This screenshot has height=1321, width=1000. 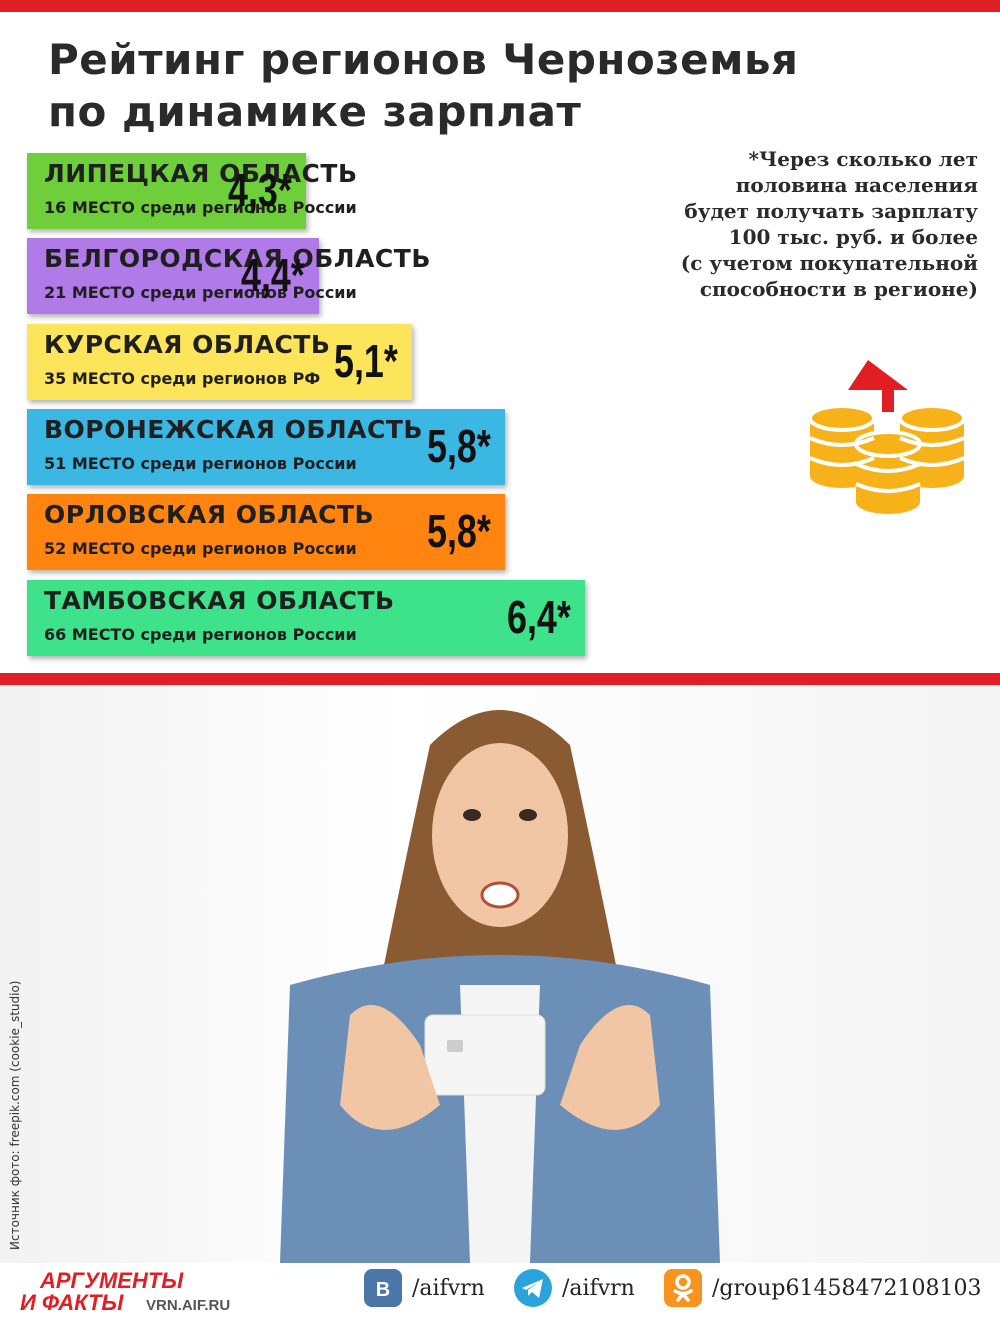 I want to click on logo-site: VRN.AIF.RU, so click(x=188, y=1305).